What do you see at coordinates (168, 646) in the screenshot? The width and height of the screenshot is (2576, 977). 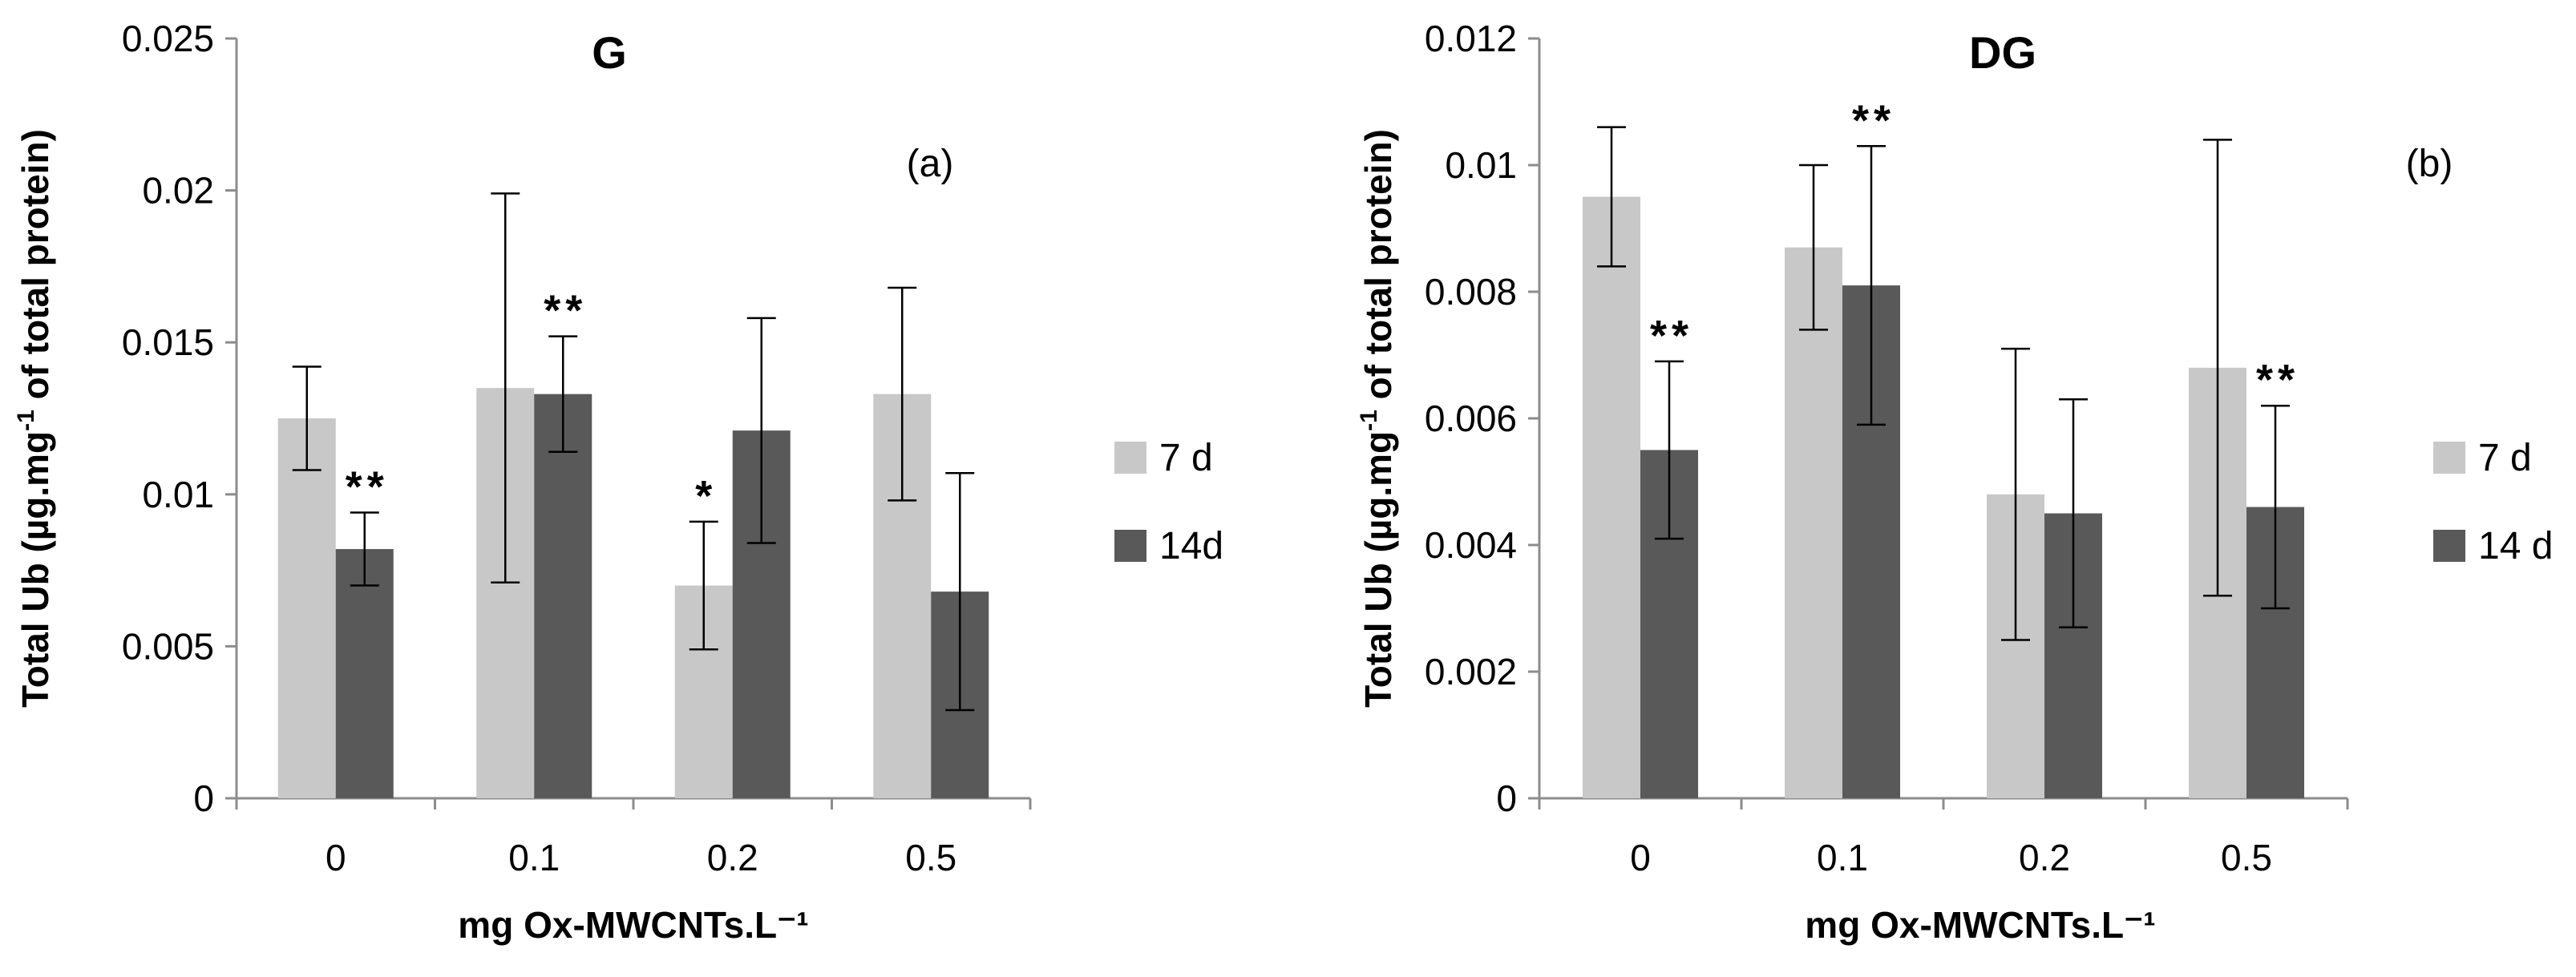 I see `y-tick-label: 0.005` at bounding box center [168, 646].